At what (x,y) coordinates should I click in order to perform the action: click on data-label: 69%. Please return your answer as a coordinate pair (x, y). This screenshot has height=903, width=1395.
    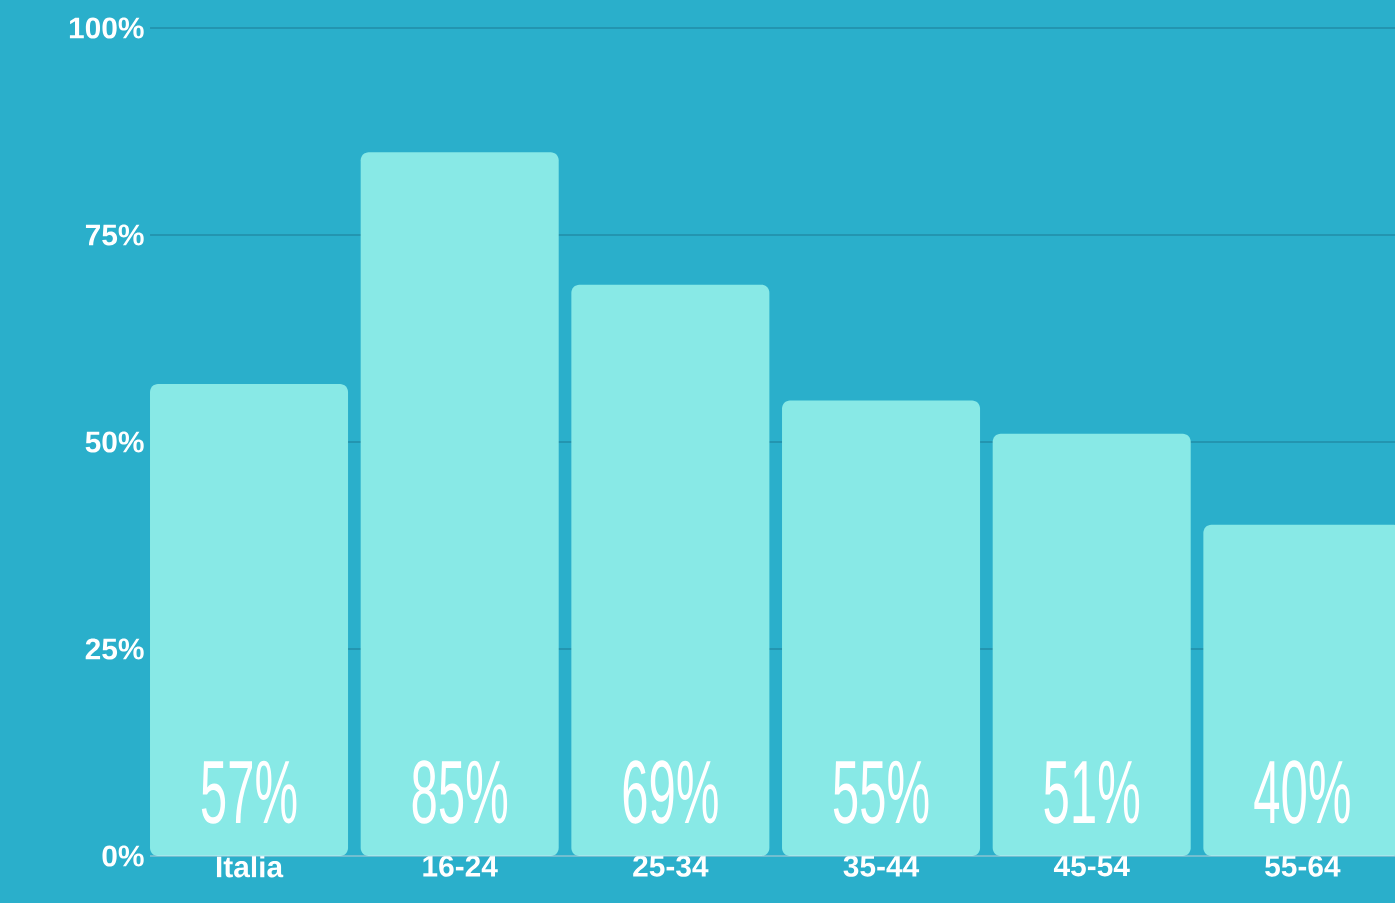
    Looking at the image, I should click on (670, 792).